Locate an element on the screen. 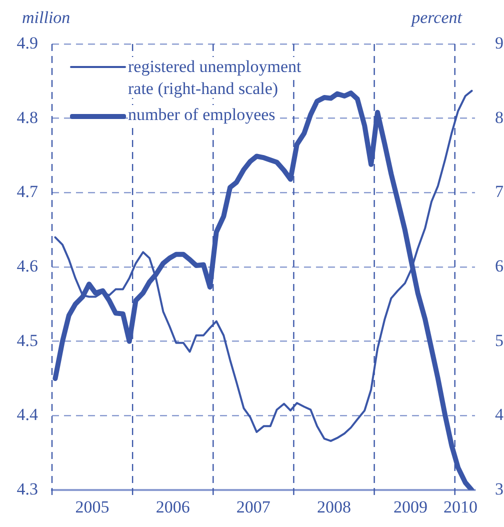 The width and height of the screenshot is (504, 527). y2-tick-label: 7 is located at coordinates (499, 192).